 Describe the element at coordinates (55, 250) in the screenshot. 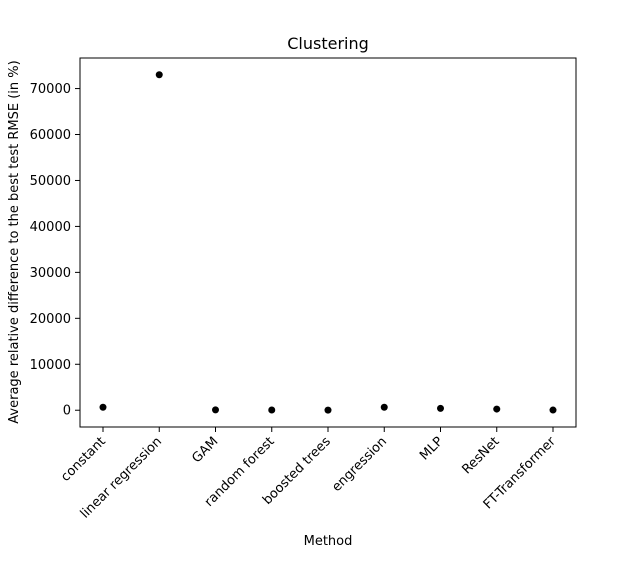

I see `y-axis: 0 10000 20000 30000 40000 50000 60000 70000` at that location.